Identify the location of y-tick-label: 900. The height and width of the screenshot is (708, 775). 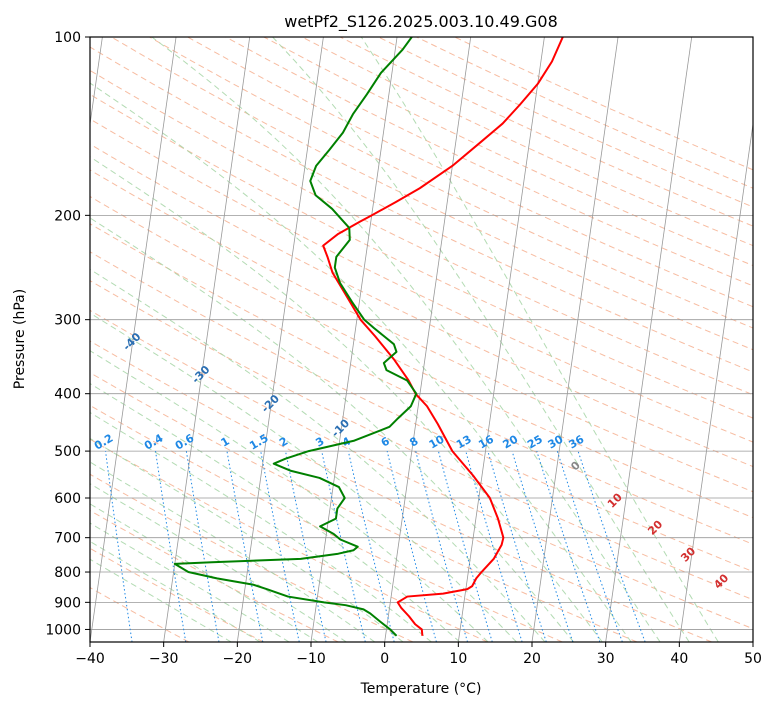
(67, 603).